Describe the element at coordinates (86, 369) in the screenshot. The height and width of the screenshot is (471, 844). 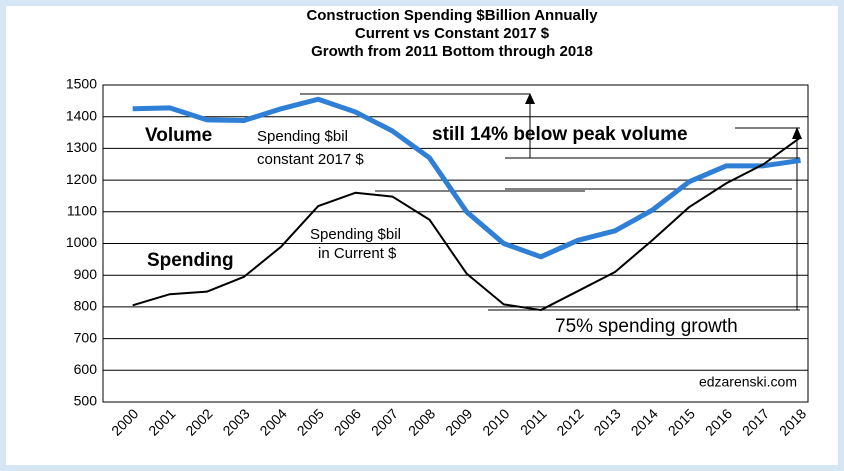
I see `y-tick-label: 600` at that location.